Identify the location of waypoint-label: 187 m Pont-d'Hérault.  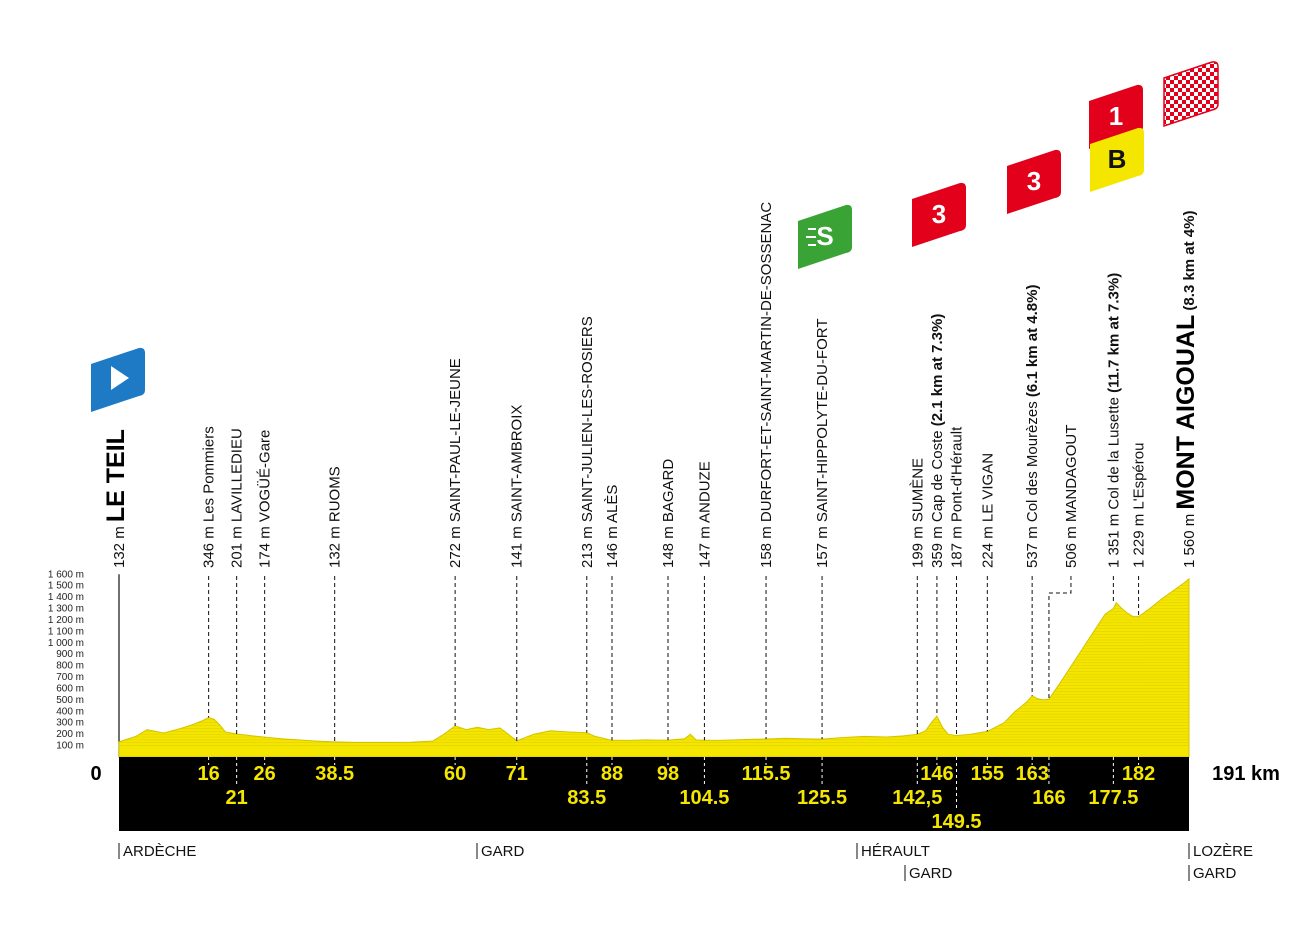
(957, 497).